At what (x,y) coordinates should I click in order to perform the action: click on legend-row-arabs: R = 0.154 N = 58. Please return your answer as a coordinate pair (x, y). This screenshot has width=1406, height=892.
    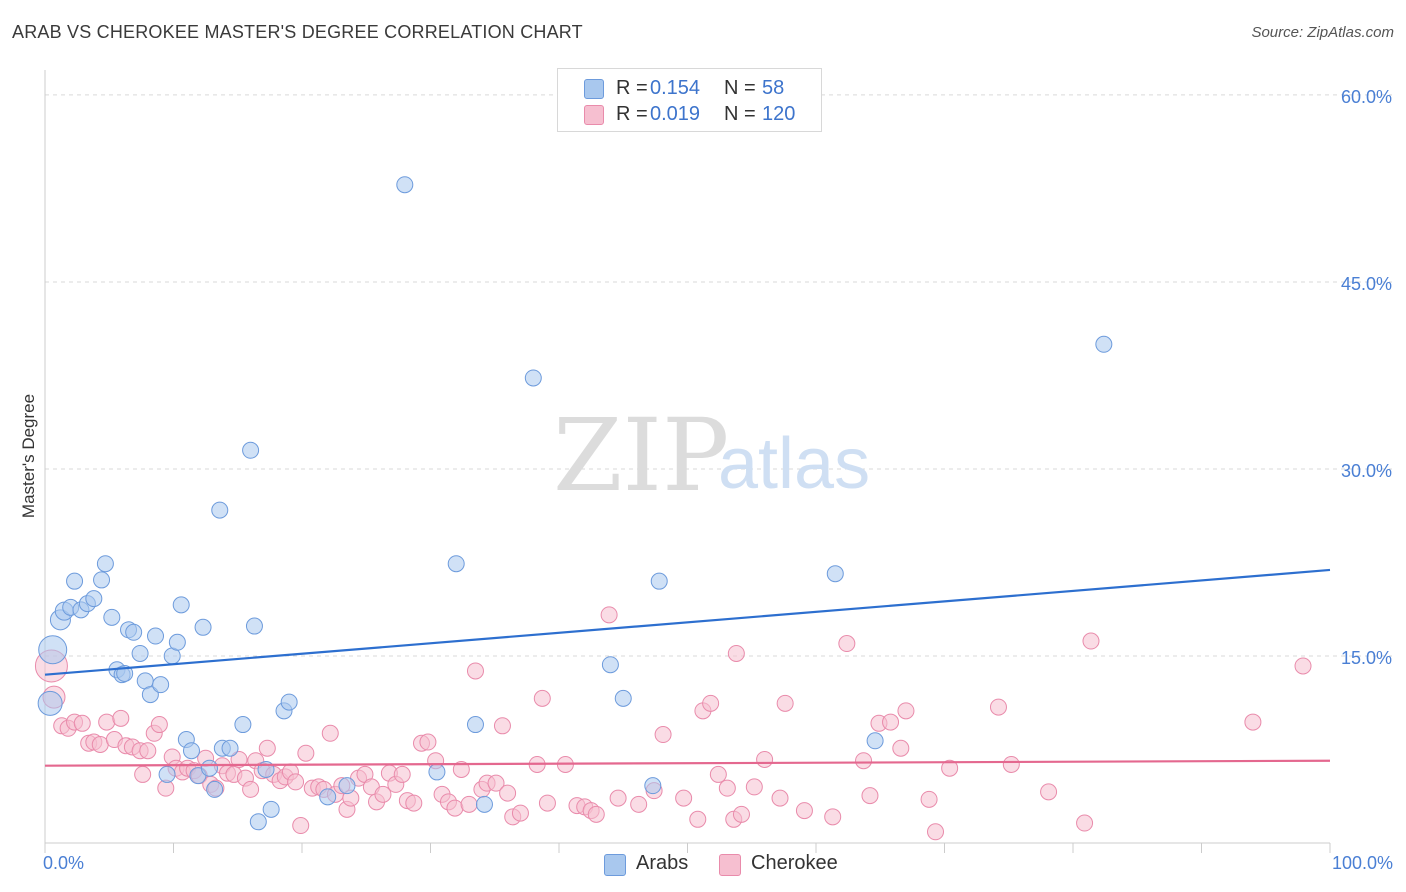
    Looking at the image, I should click on (689, 88).